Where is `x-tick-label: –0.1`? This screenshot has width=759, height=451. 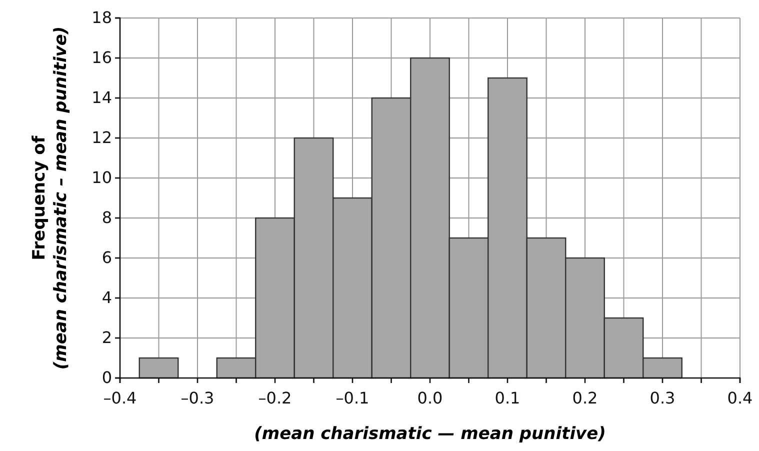 x-tick-label: –0.1 is located at coordinates (353, 398).